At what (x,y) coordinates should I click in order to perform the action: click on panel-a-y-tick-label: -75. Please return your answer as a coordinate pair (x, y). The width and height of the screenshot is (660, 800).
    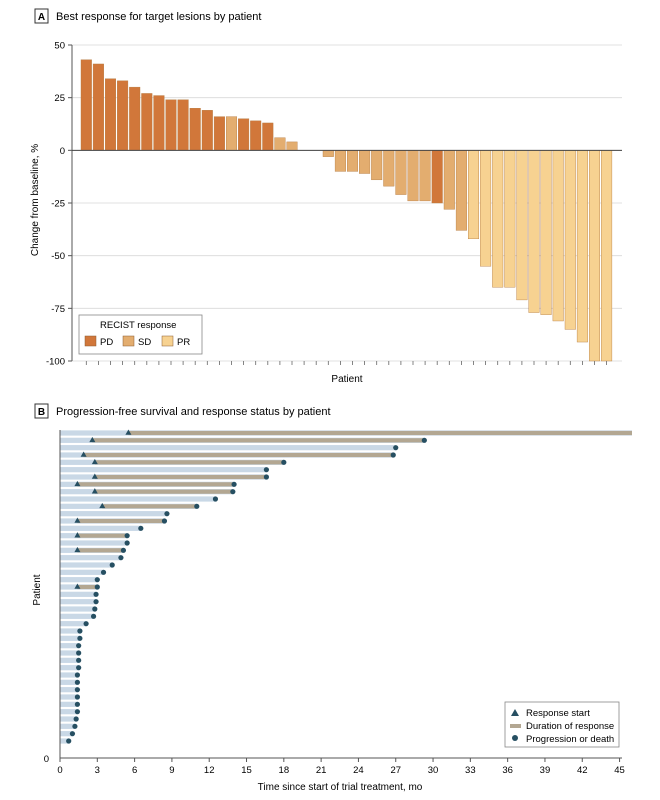
    Looking at the image, I should click on (58, 309).